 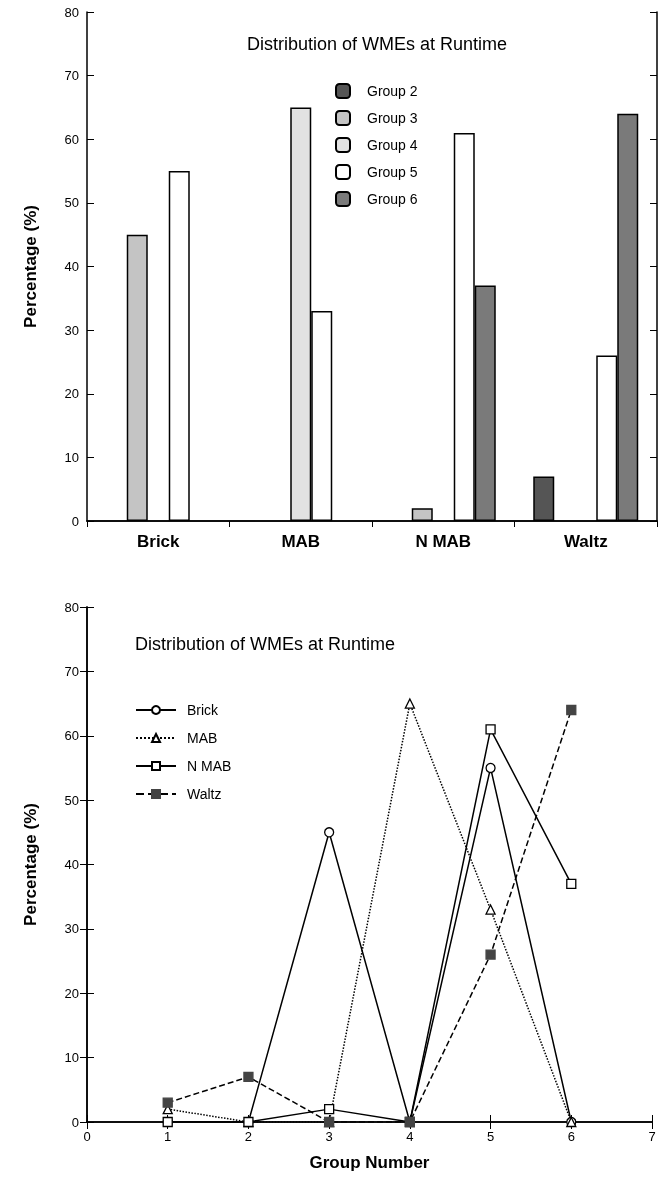 I want to click on legend-label: Group 4, so click(x=392, y=145).